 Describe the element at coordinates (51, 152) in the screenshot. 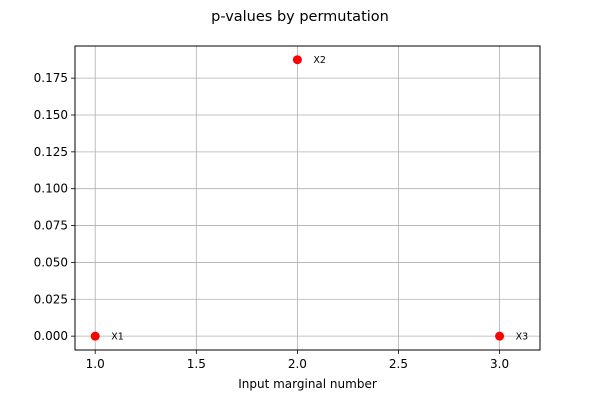

I see `y-tick-label: 0.125` at that location.